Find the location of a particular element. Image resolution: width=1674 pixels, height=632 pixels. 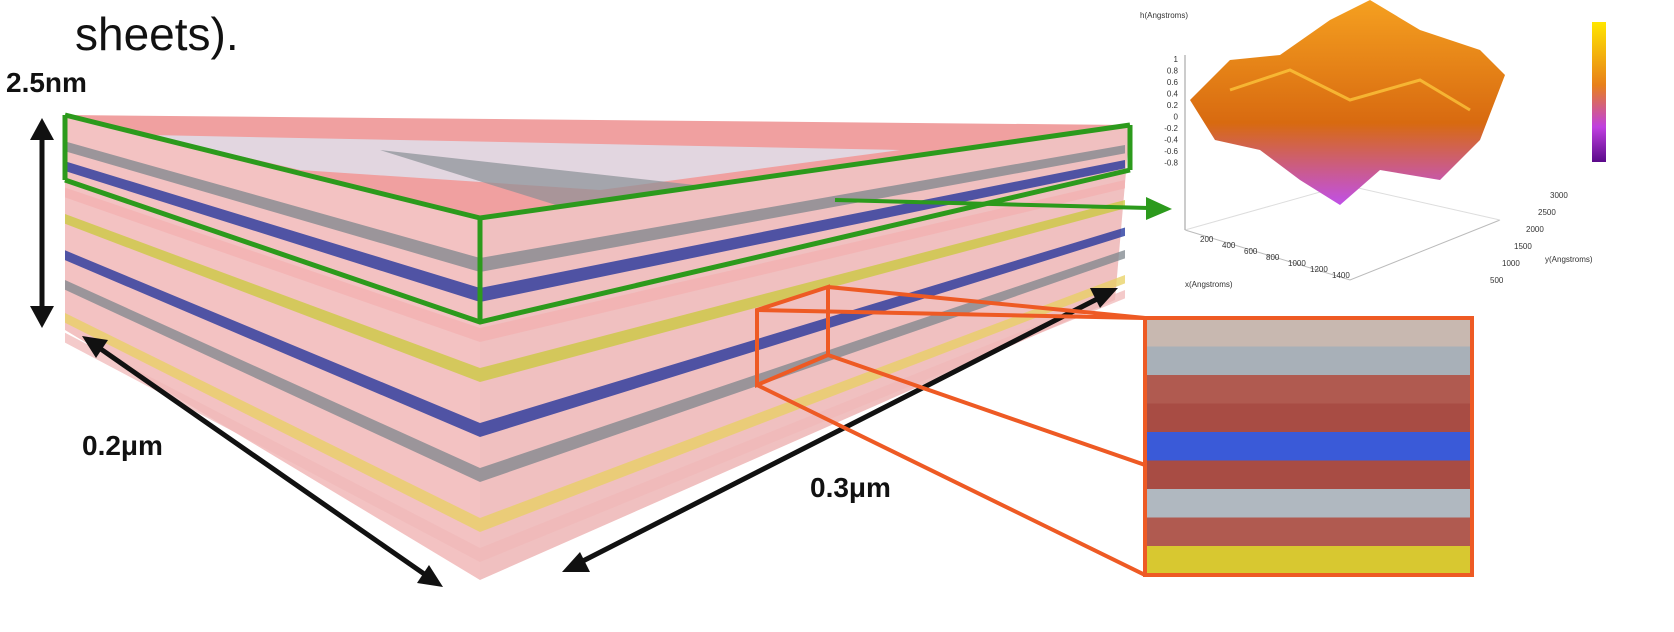

x-tick-label: 1200 is located at coordinates (1319, 269).